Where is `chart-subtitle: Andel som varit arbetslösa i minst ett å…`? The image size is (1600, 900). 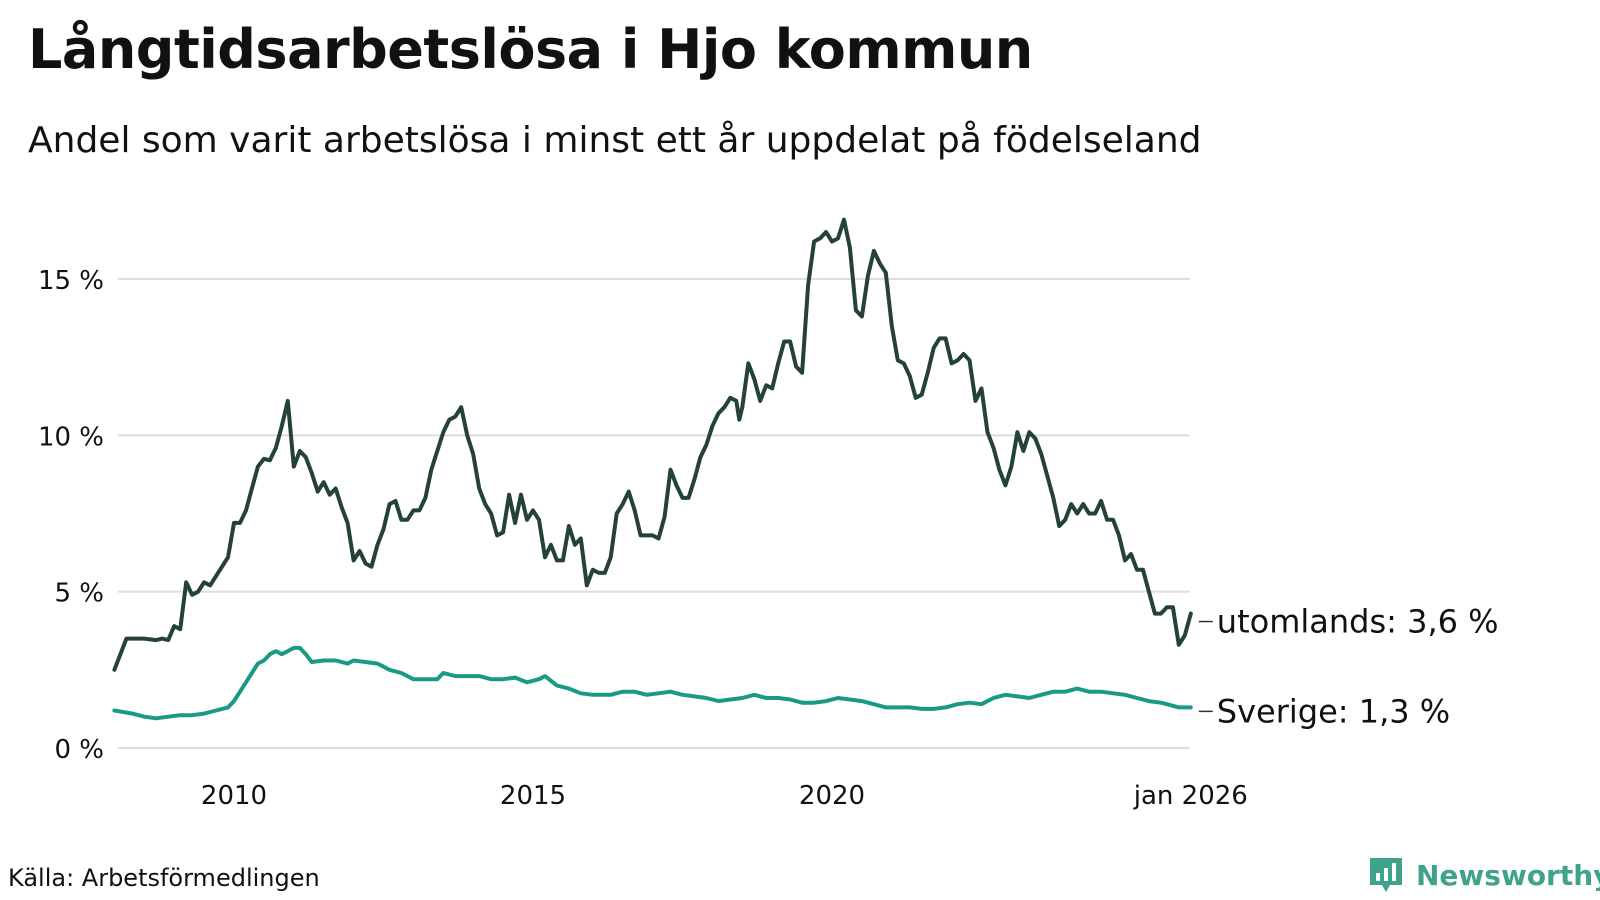
chart-subtitle: Andel som varit arbetslösa i minst ett å… is located at coordinates (615, 140).